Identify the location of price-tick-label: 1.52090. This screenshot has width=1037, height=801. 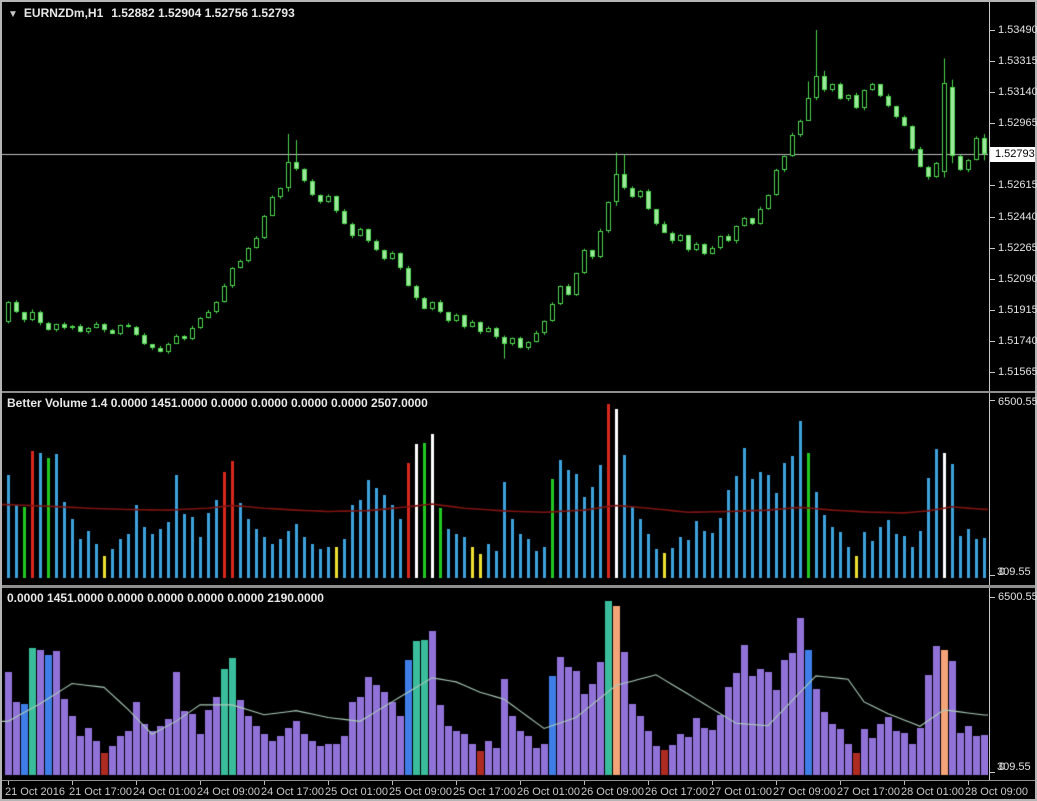
(1017, 279).